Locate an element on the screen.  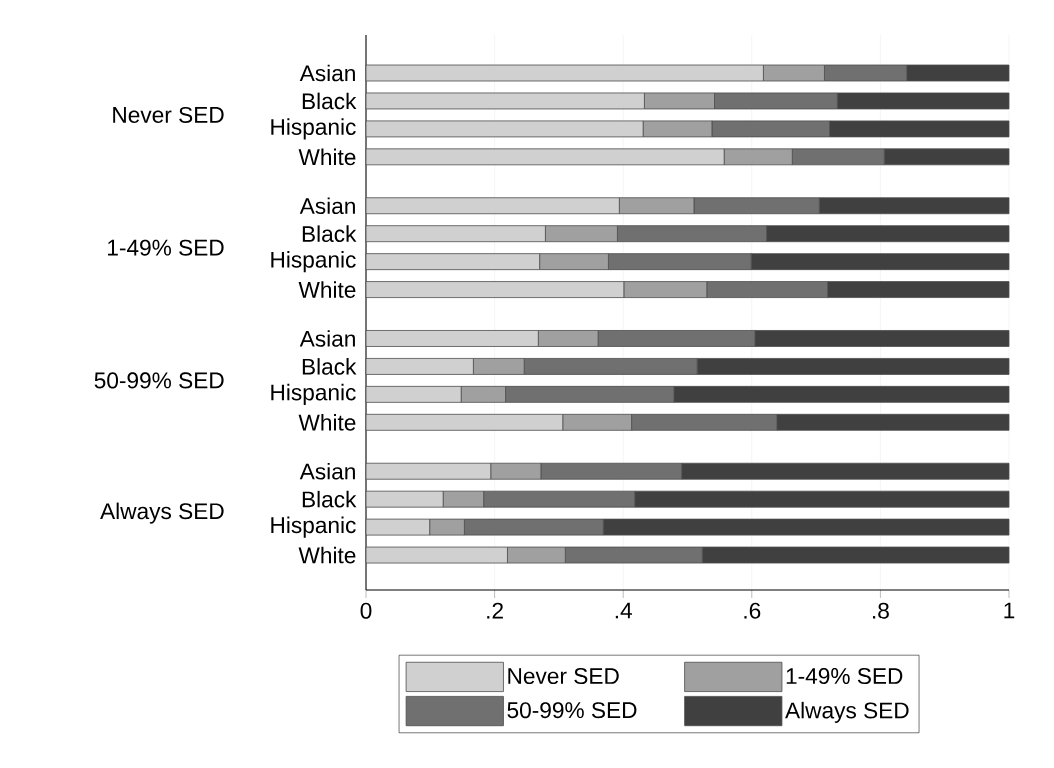
legend-label: 50-99% SED is located at coordinates (572, 710).